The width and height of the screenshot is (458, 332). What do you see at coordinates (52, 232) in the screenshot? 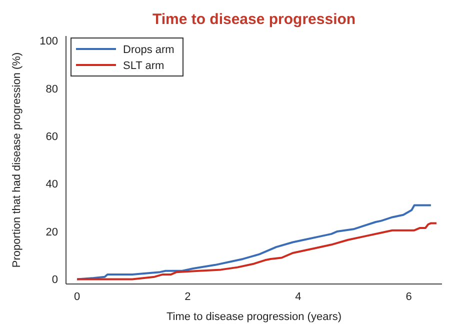
I see `y-tick-label: 20` at bounding box center [52, 232].